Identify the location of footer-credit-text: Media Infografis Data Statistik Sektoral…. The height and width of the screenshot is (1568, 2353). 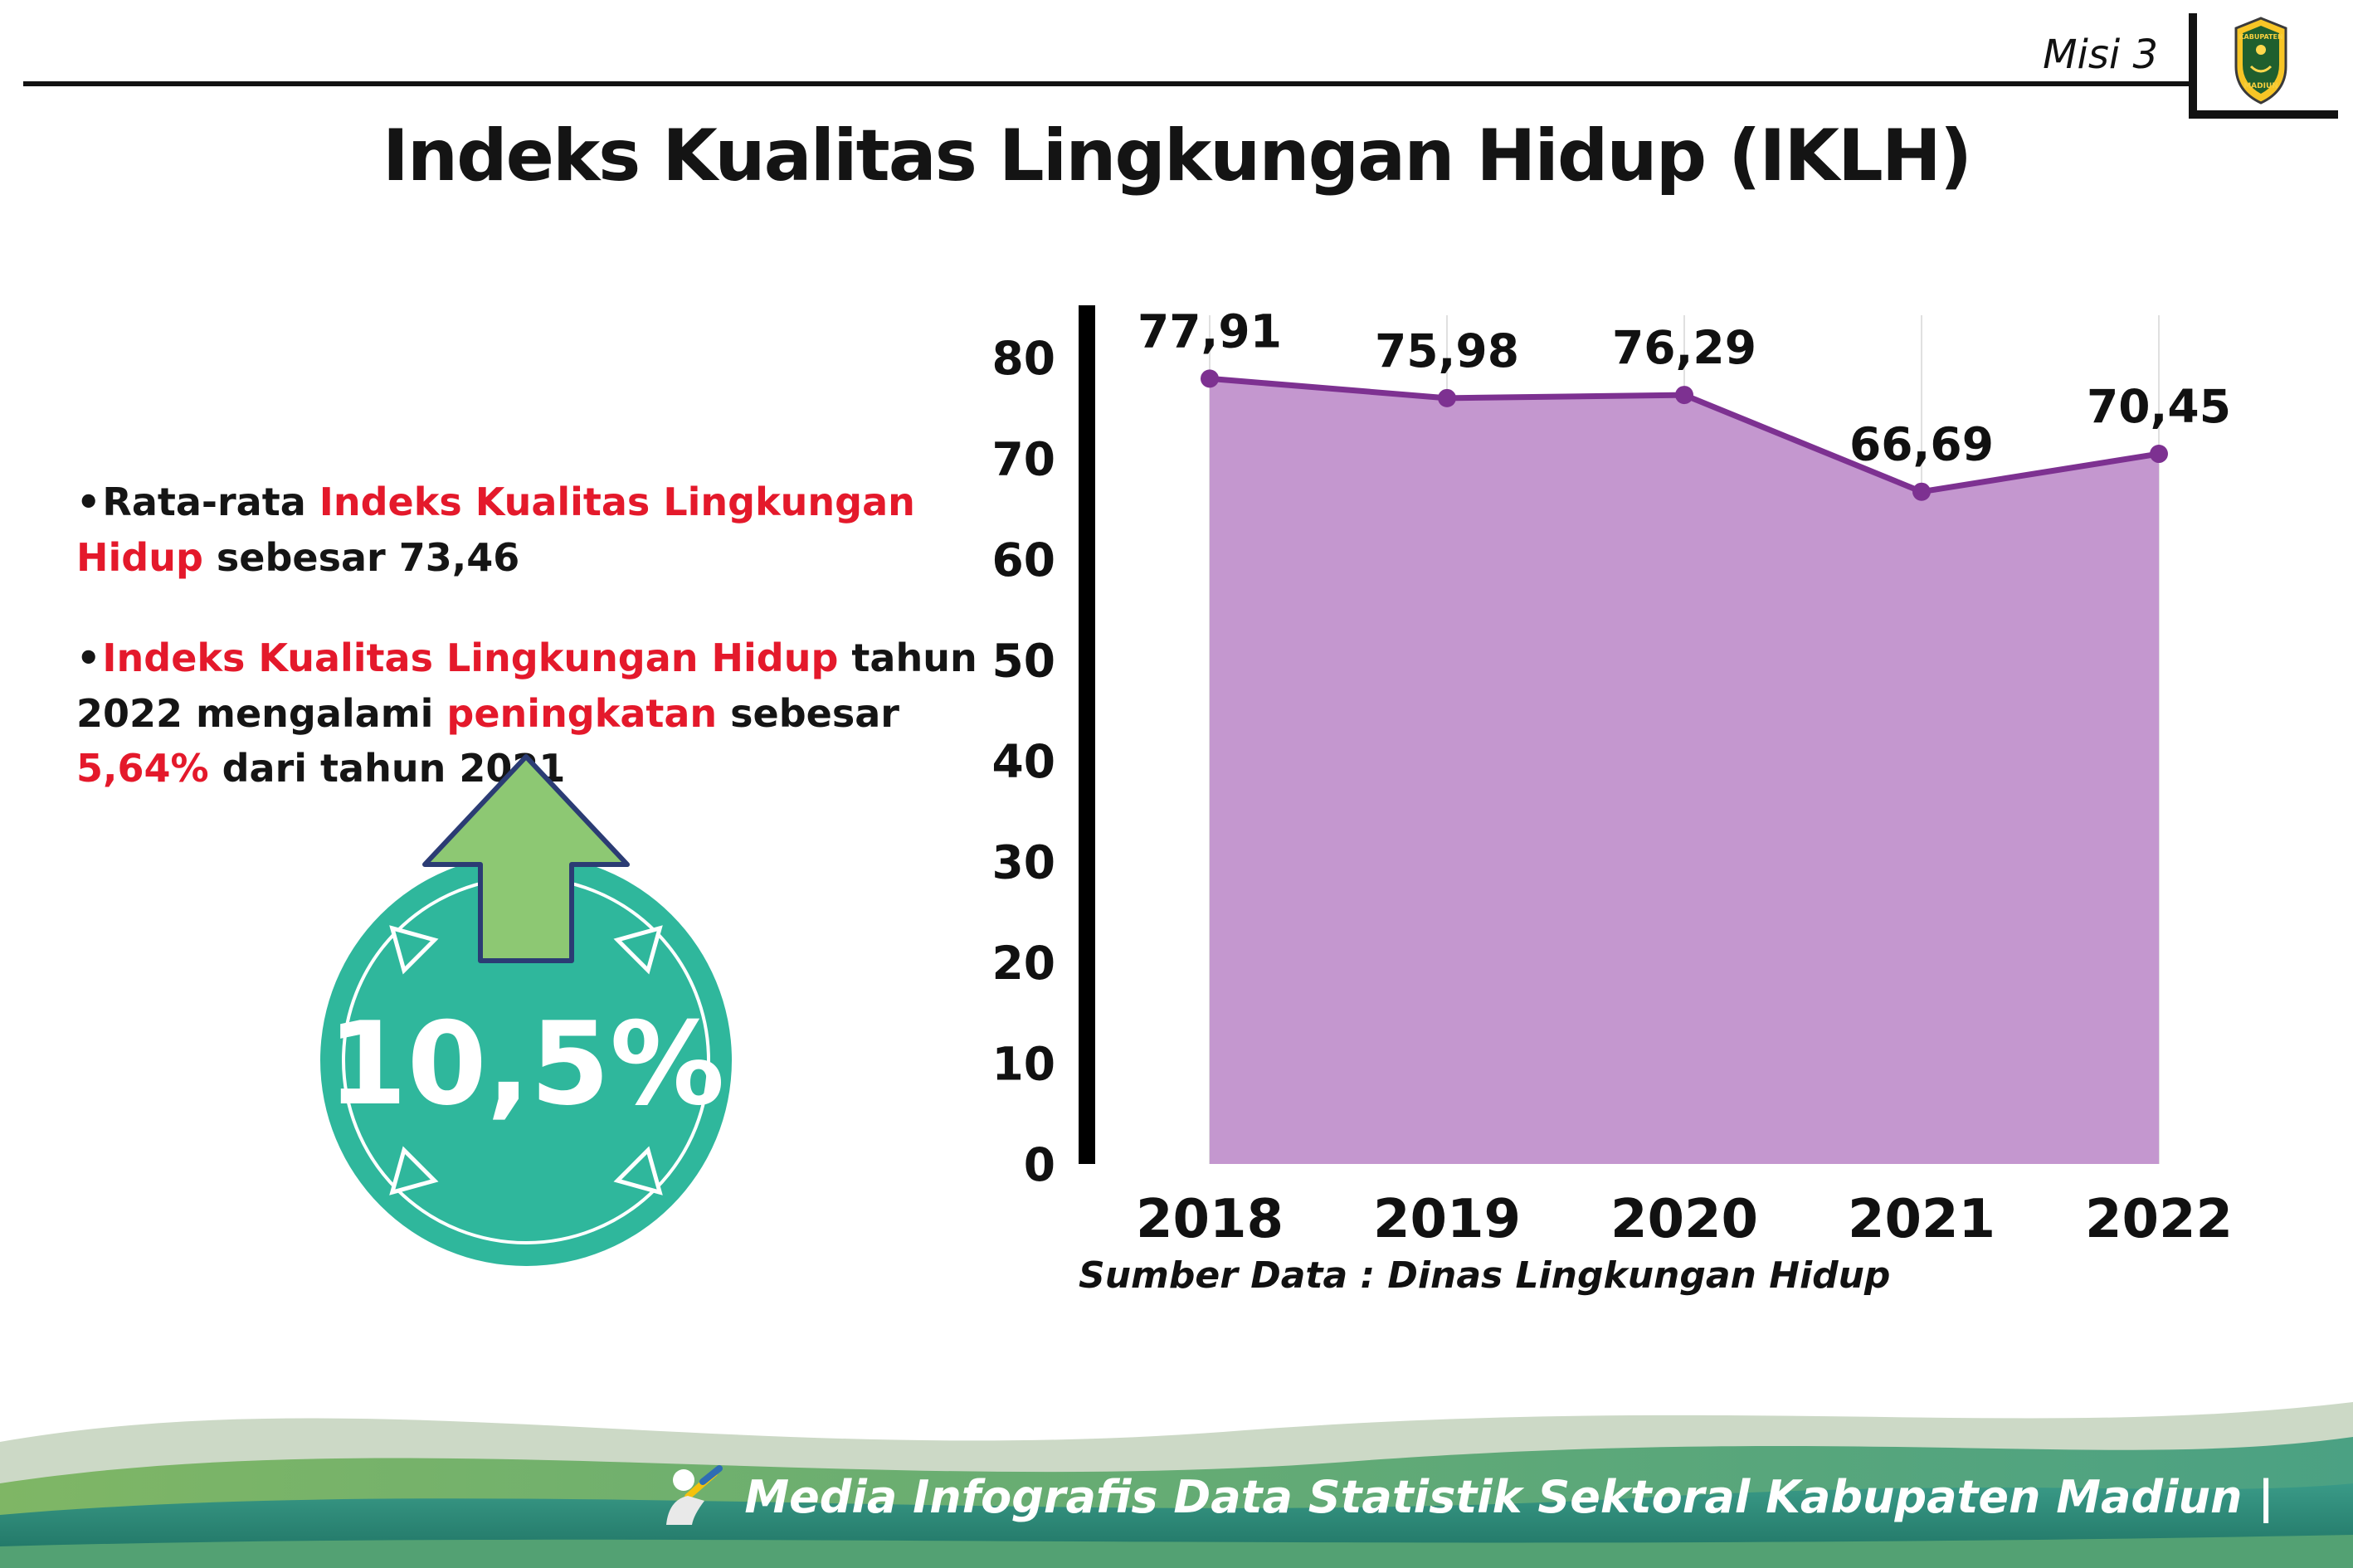
(1509, 1496).